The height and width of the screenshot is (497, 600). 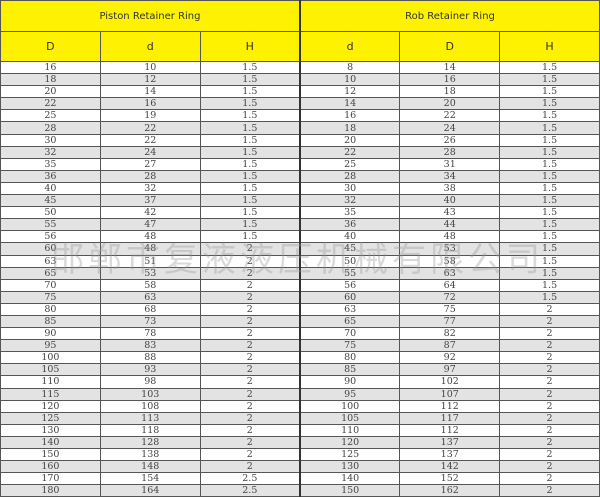 What do you see at coordinates (150, 201) in the screenshot?
I see `piston-cell: 37` at bounding box center [150, 201].